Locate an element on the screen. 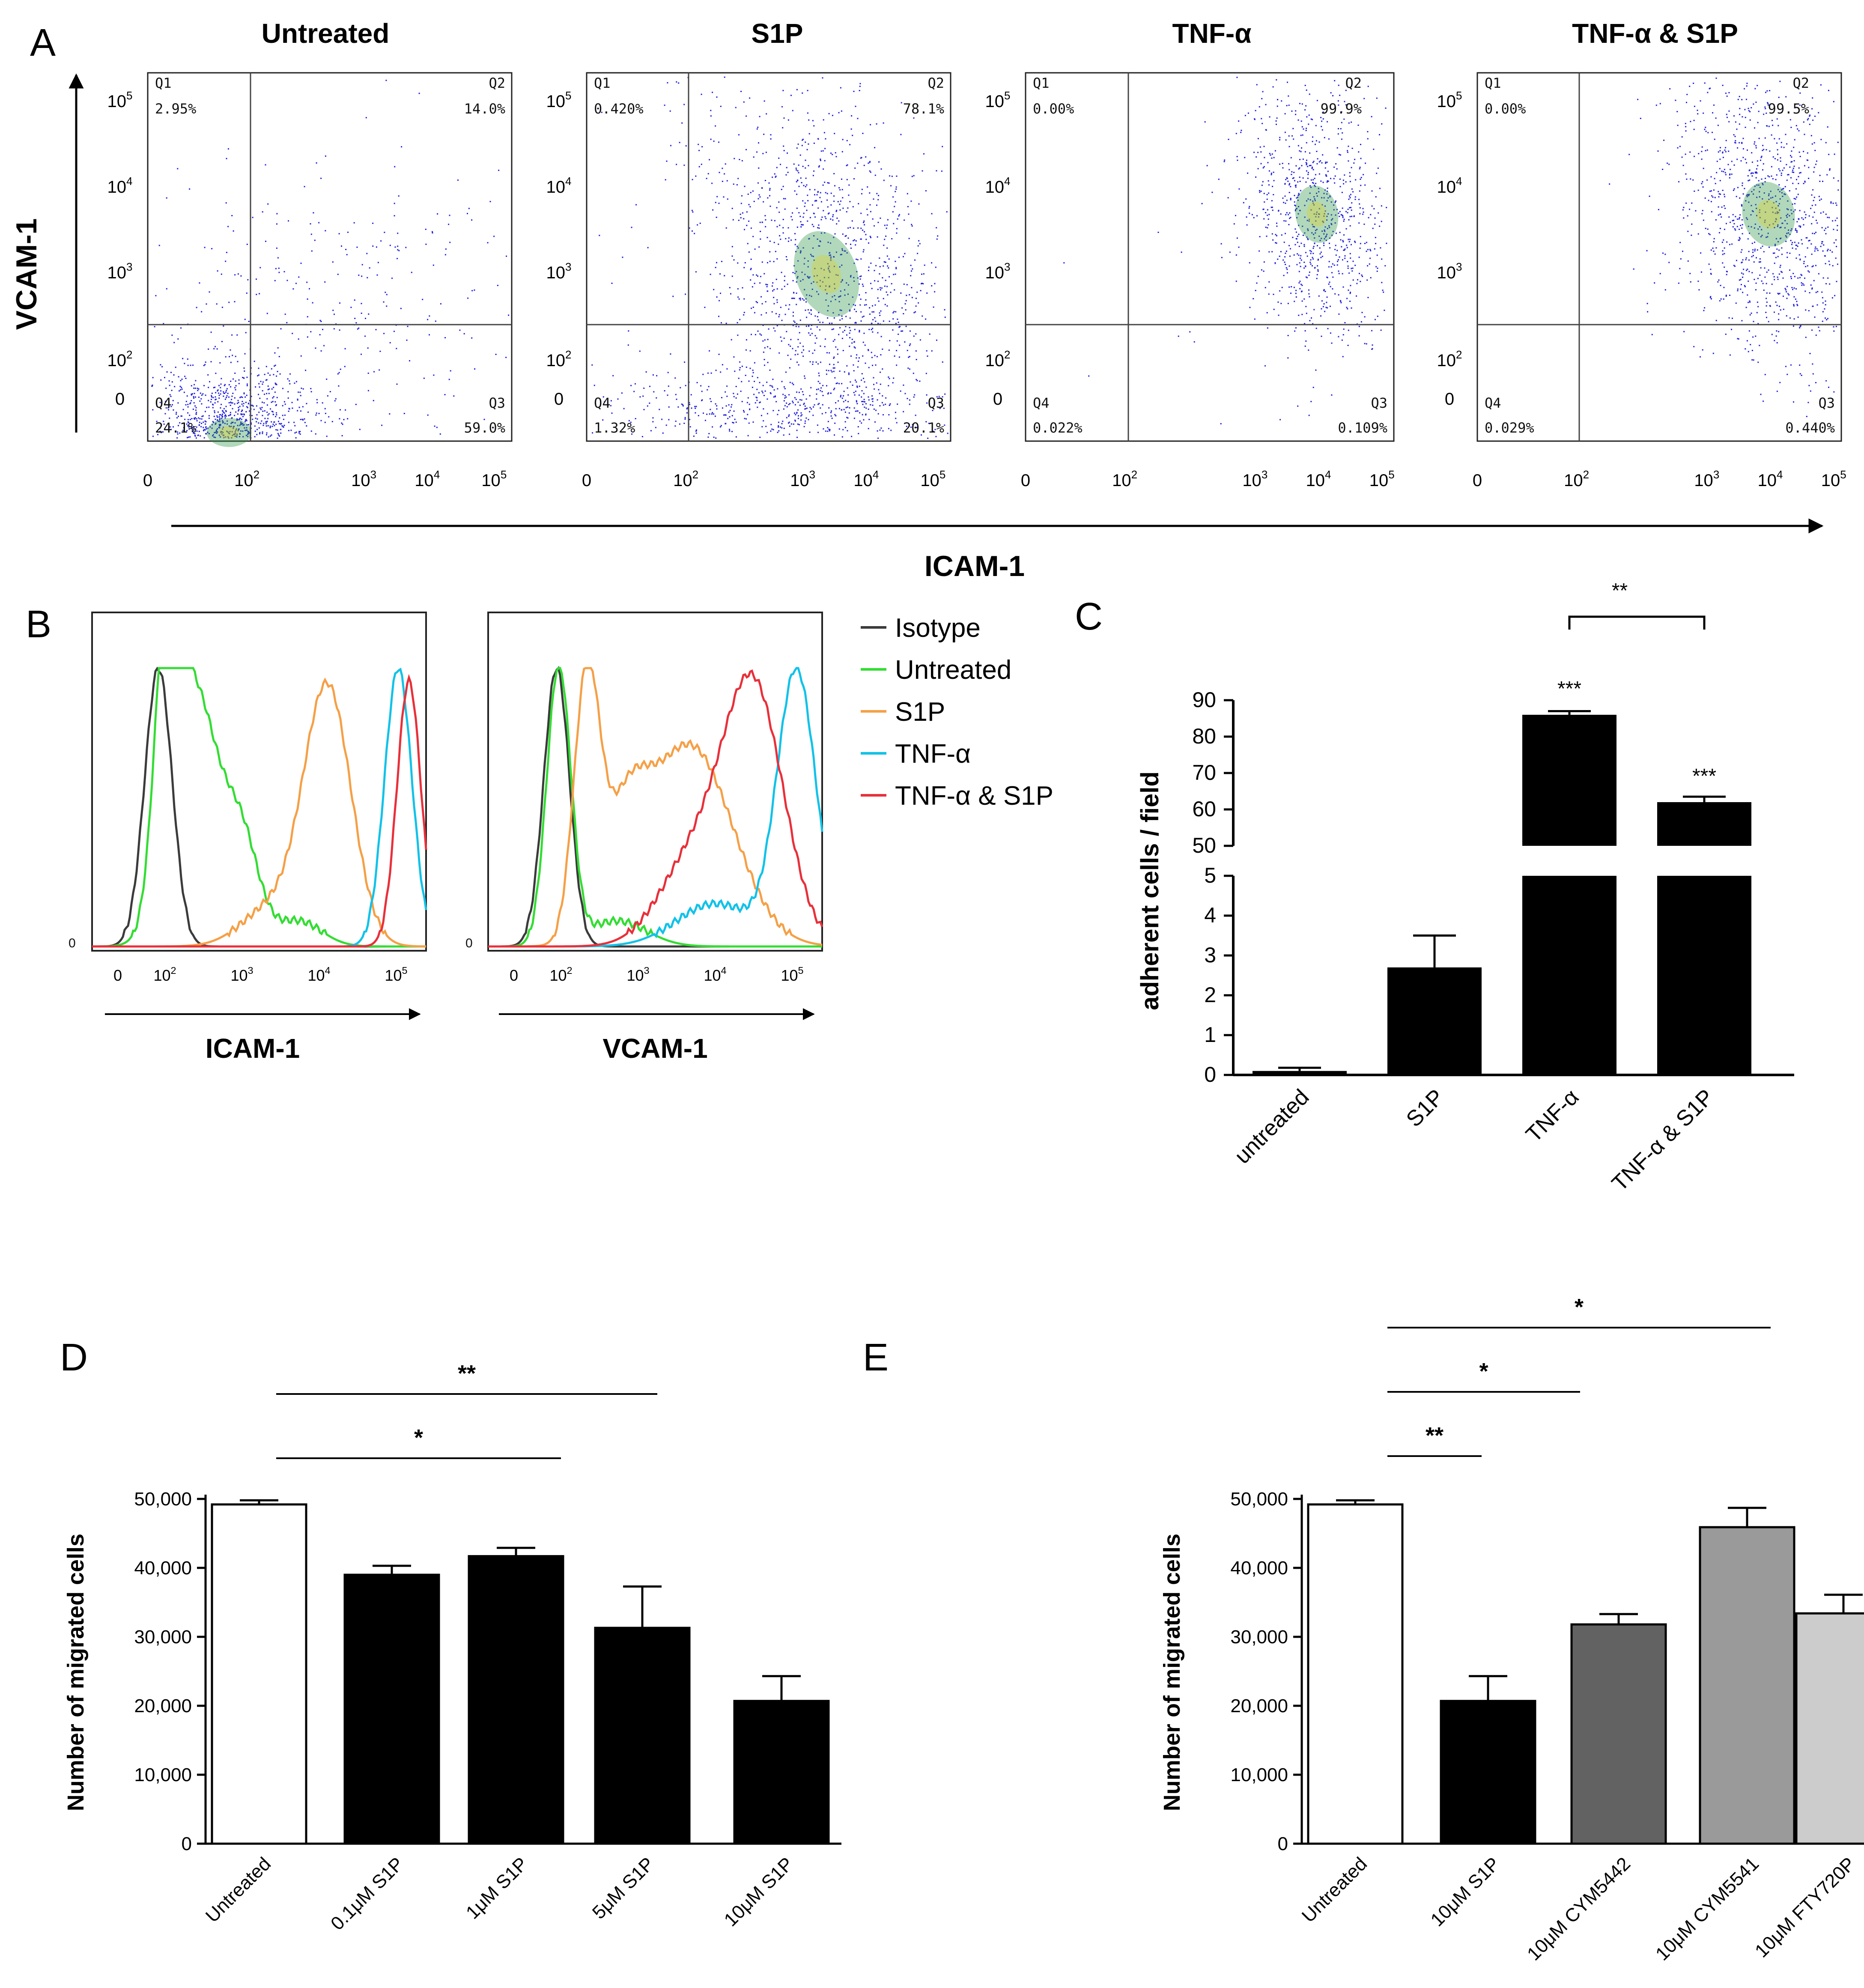 This screenshot has height=1988, width=1864. histogram-x-tick: 10⁴ is located at coordinates (319, 974).